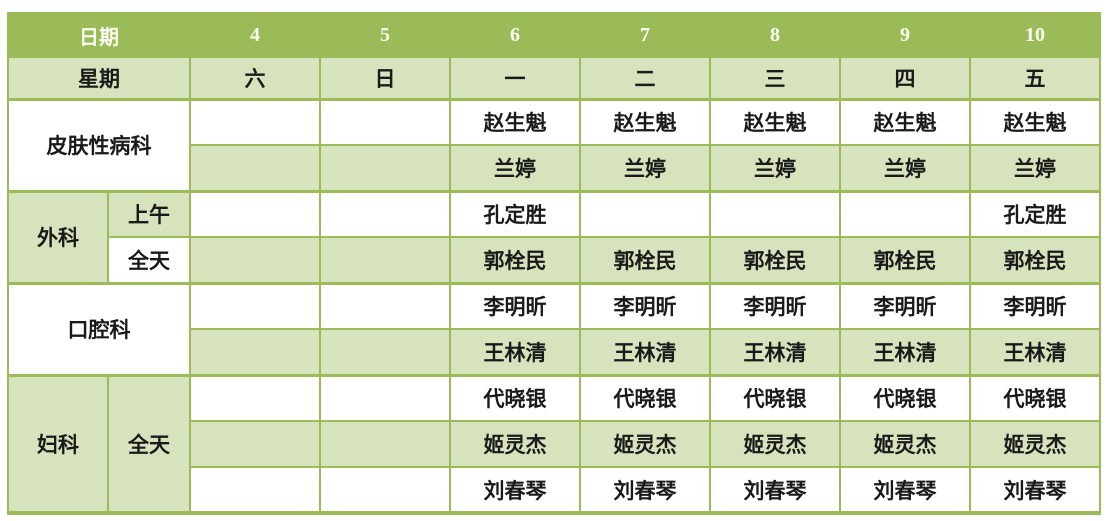 The image size is (1110, 521). Describe the element at coordinates (99, 35) in the screenshot. I see `date-label-cell: 日期` at that location.